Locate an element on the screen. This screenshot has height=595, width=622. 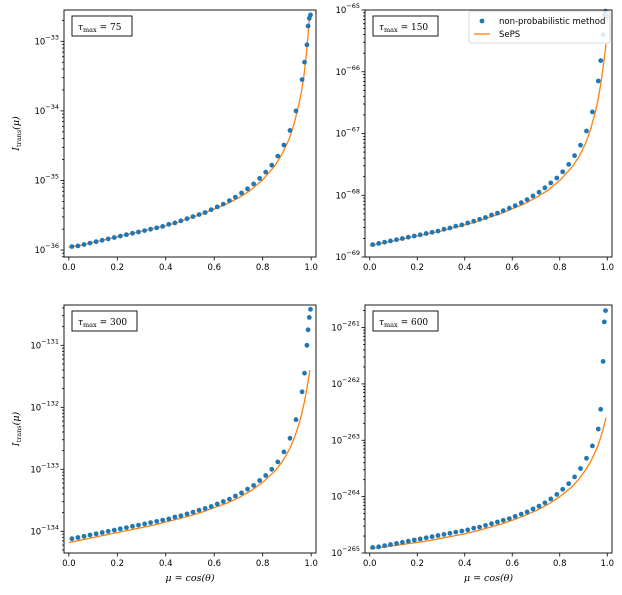
legend: non-probabilistic method SePS is located at coordinates (539, 27).